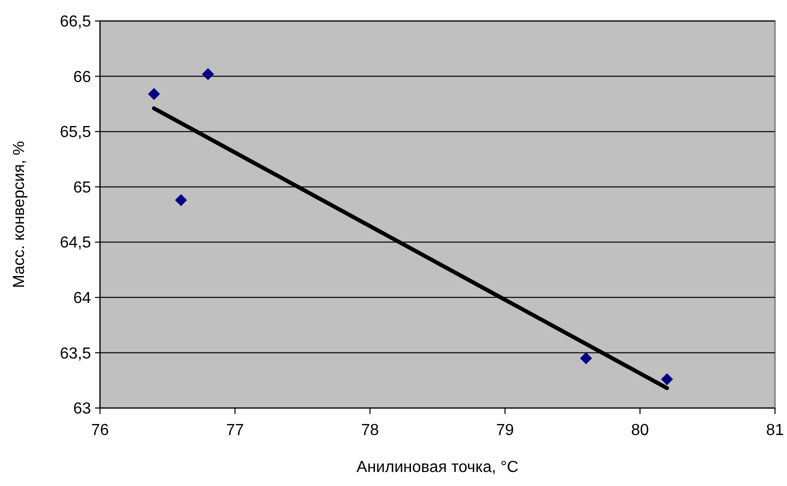 The height and width of the screenshot is (486, 787). I want to click on y-tick-label: 64,5, so click(76, 243).